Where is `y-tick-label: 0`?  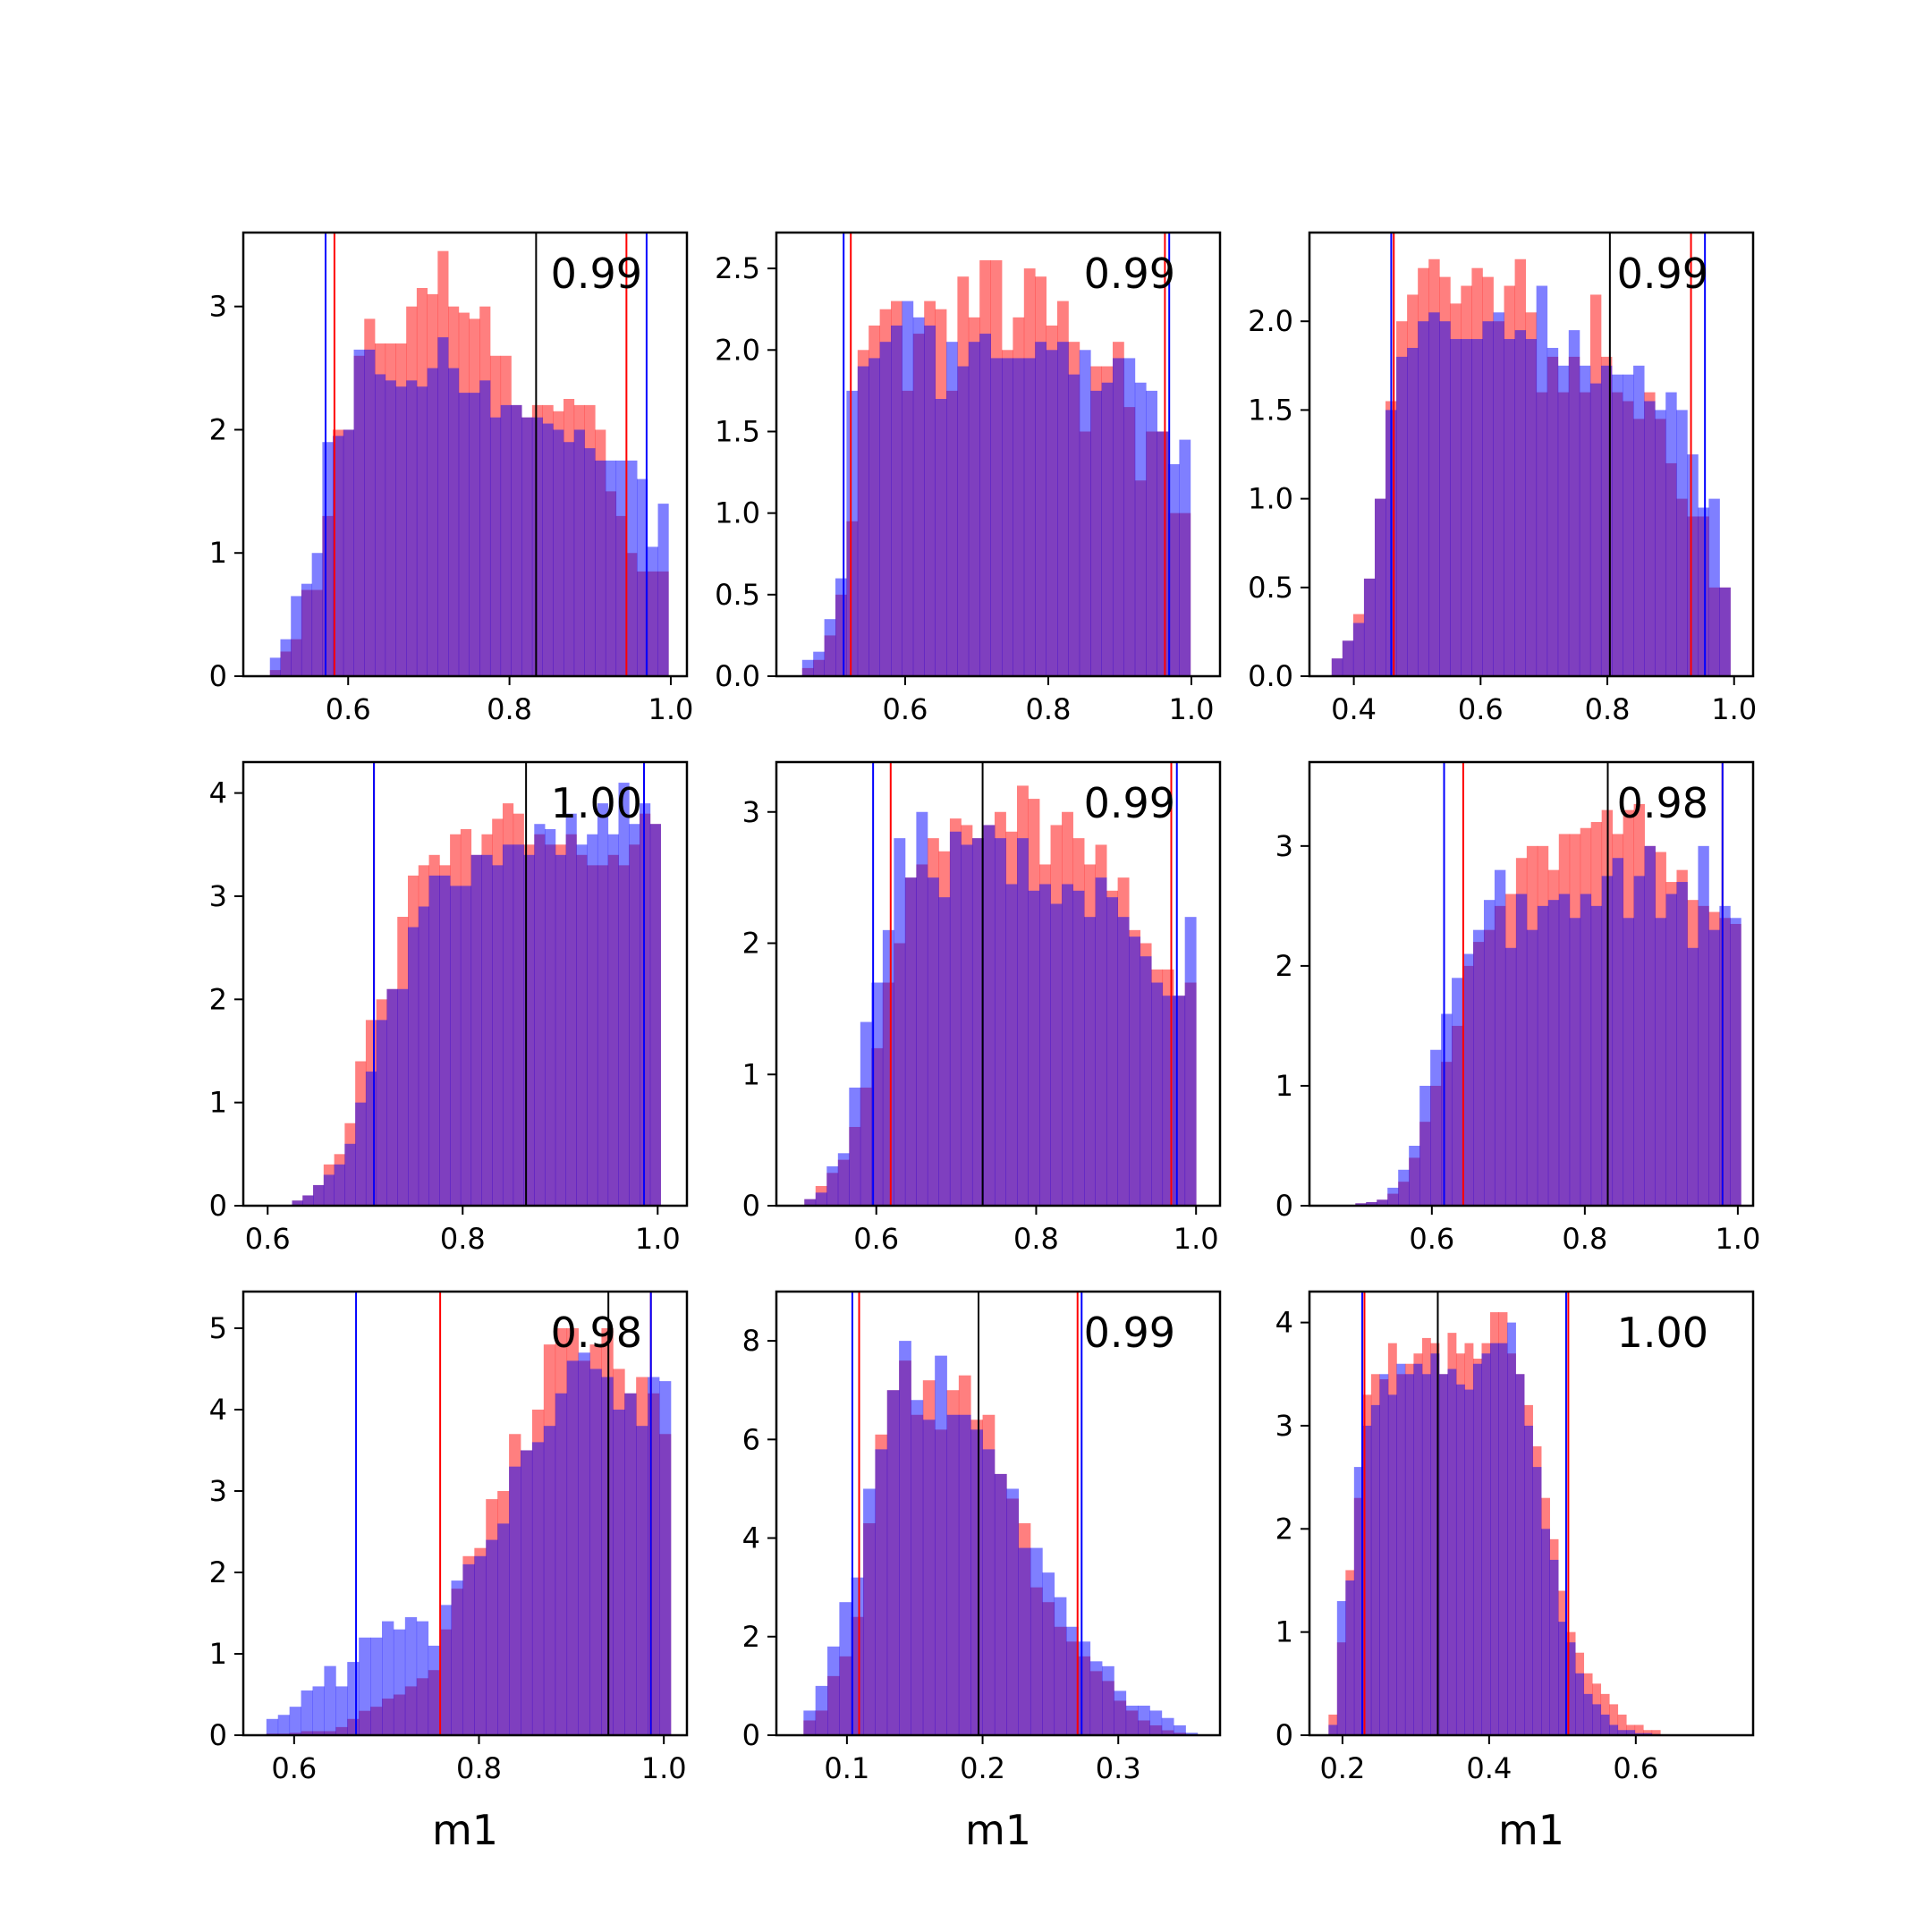
y-tick-label: 0 is located at coordinates (1284, 1206).